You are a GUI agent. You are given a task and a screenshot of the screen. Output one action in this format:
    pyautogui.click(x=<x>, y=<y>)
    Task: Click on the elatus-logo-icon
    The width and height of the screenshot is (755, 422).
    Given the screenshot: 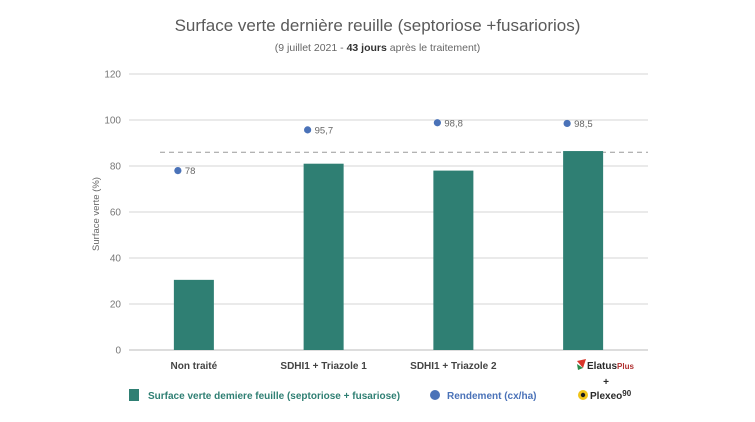 What is the action you would take?
    pyautogui.click(x=581, y=364)
    